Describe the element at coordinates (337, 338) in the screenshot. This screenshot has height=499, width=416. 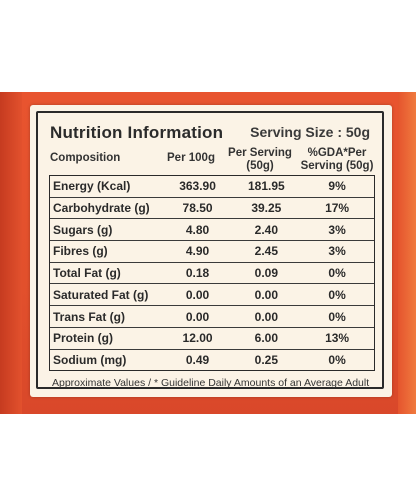
I see `value-gda: 13%` at that location.